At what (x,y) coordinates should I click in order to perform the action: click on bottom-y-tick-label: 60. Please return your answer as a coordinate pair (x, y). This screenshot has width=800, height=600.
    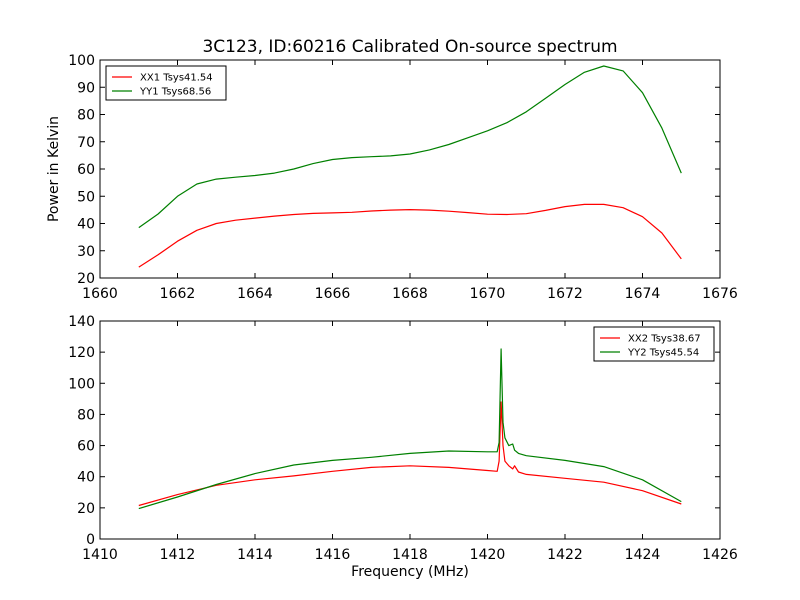
    Looking at the image, I should click on (86, 447).